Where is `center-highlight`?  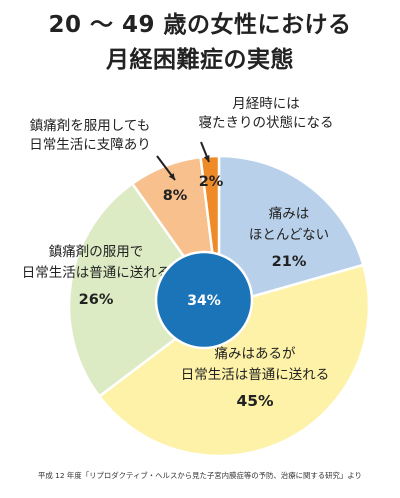 center-highlight is located at coordinates (204, 300).